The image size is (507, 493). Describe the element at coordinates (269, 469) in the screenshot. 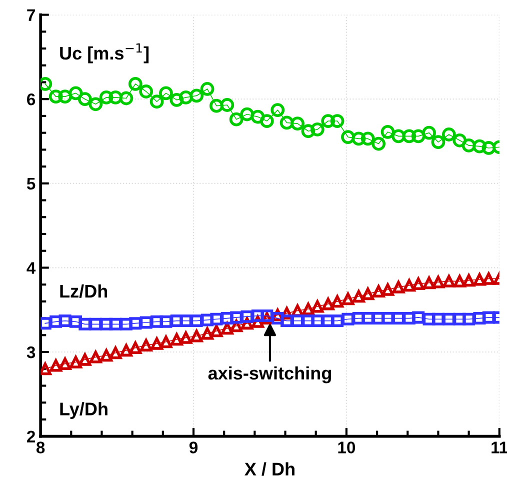

I see `x-axis-title: X / Dh` at that location.